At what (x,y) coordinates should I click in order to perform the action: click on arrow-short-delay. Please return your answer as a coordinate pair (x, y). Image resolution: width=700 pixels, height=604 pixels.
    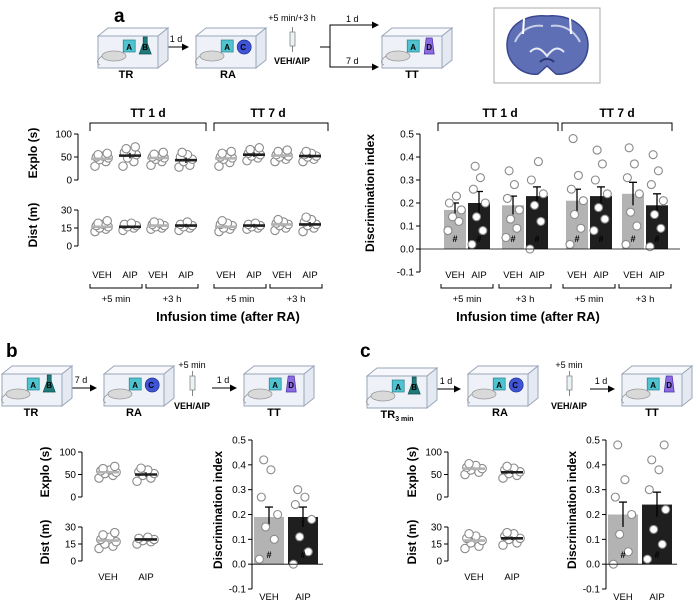
    Looking at the image, I should click on (349, 34).